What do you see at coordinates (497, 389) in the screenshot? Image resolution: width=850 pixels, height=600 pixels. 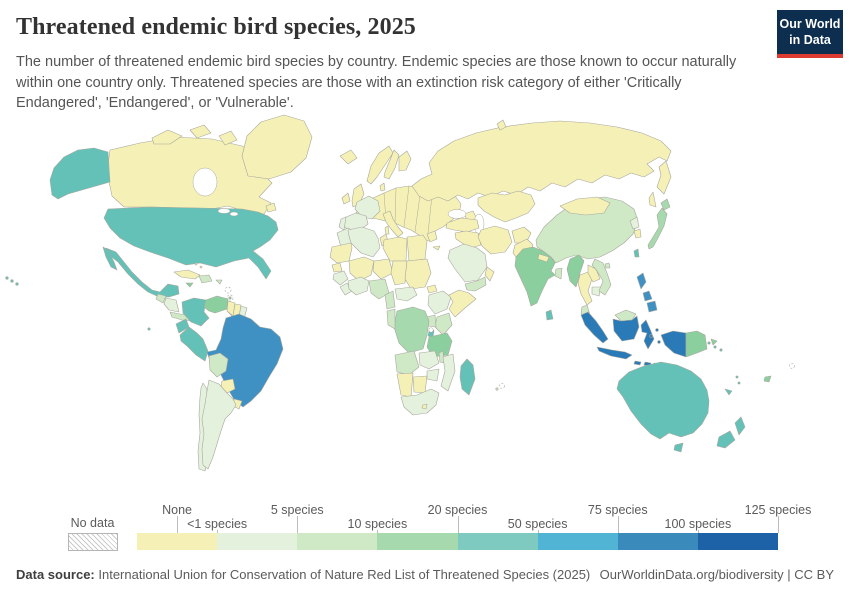 I see `country-mauritius` at bounding box center [497, 389].